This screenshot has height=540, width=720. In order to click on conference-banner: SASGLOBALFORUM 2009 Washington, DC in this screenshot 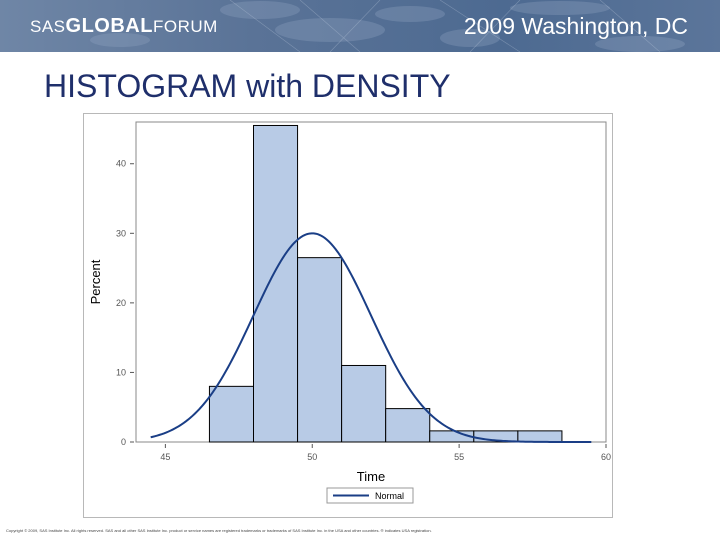, I will do `click(360, 26)`.